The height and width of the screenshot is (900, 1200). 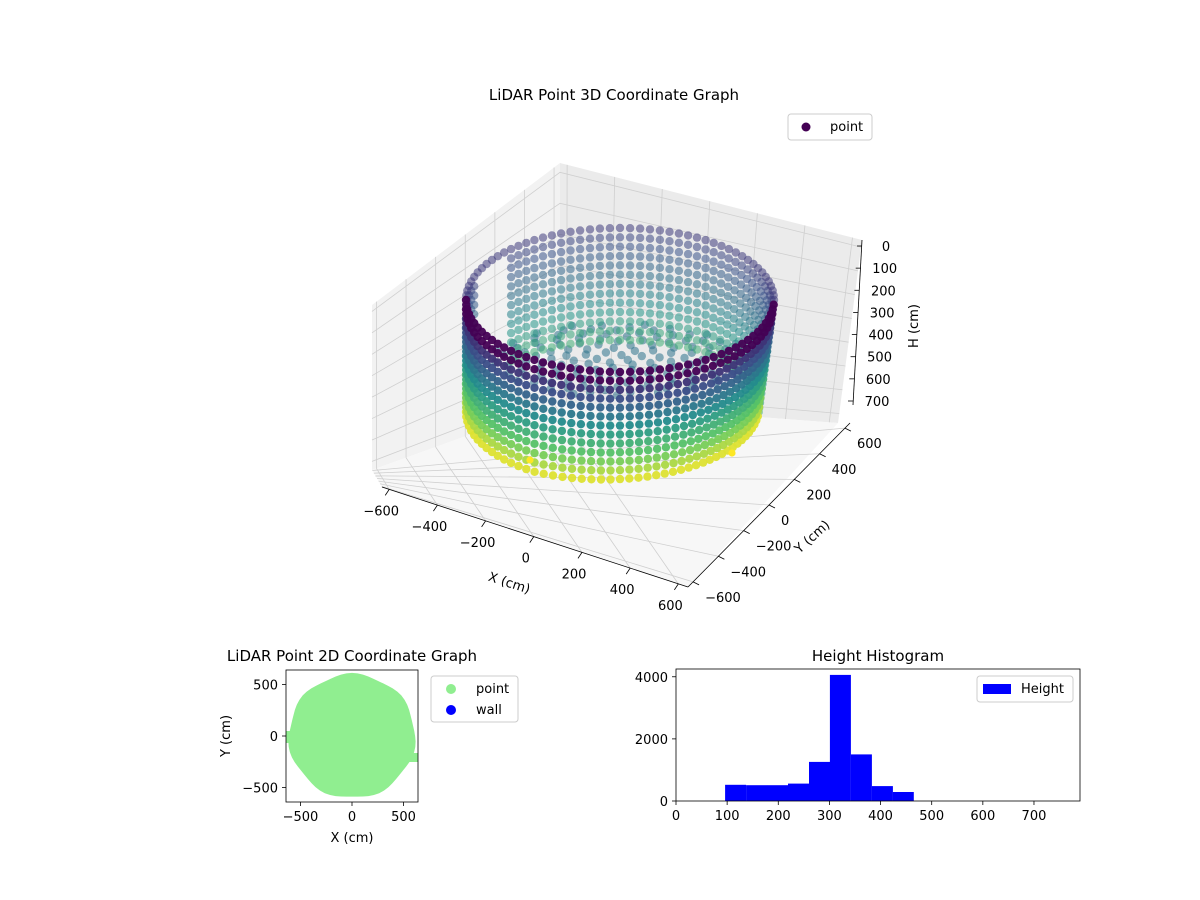 I want to click on legend-3d-marker, so click(x=806, y=127).